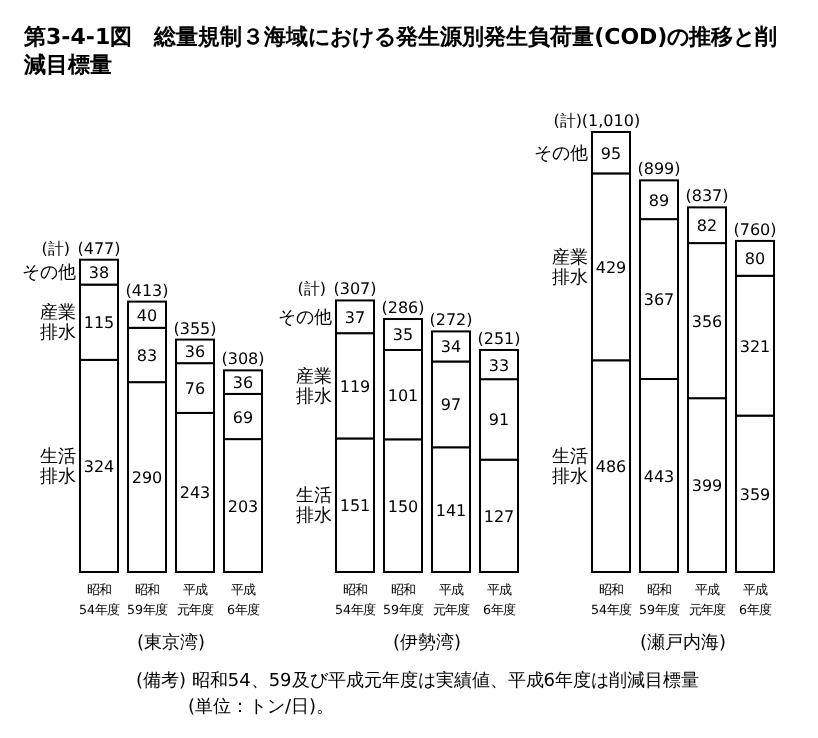  Describe the element at coordinates (499, 338) in the screenshot. I see `total-label: (251)` at that location.